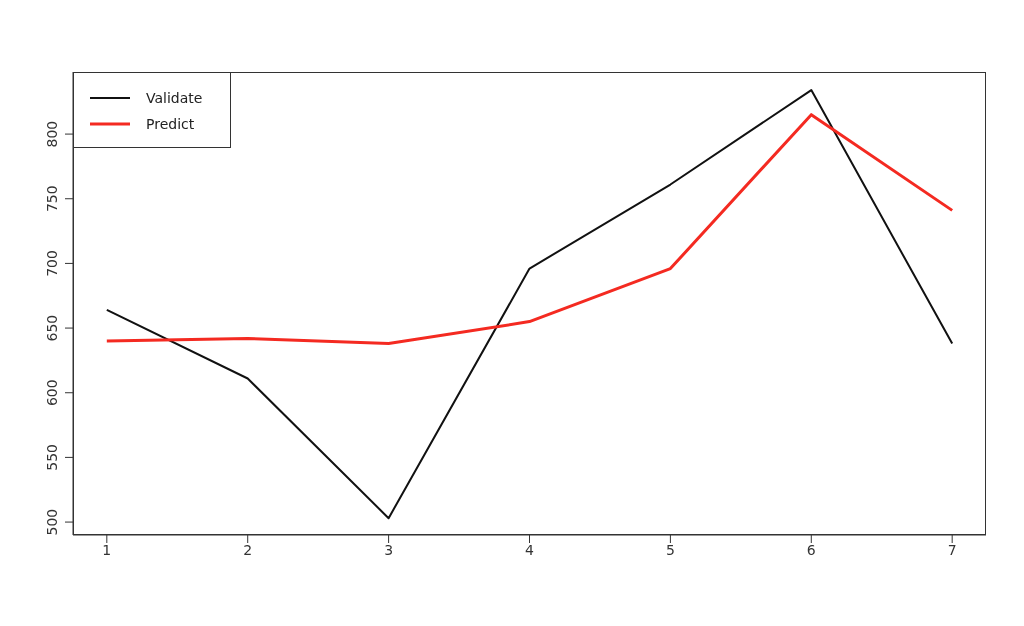 The width and height of the screenshot is (1024, 626). Describe the element at coordinates (811, 549) in the screenshot. I see `x-tick-label: 6` at that location.